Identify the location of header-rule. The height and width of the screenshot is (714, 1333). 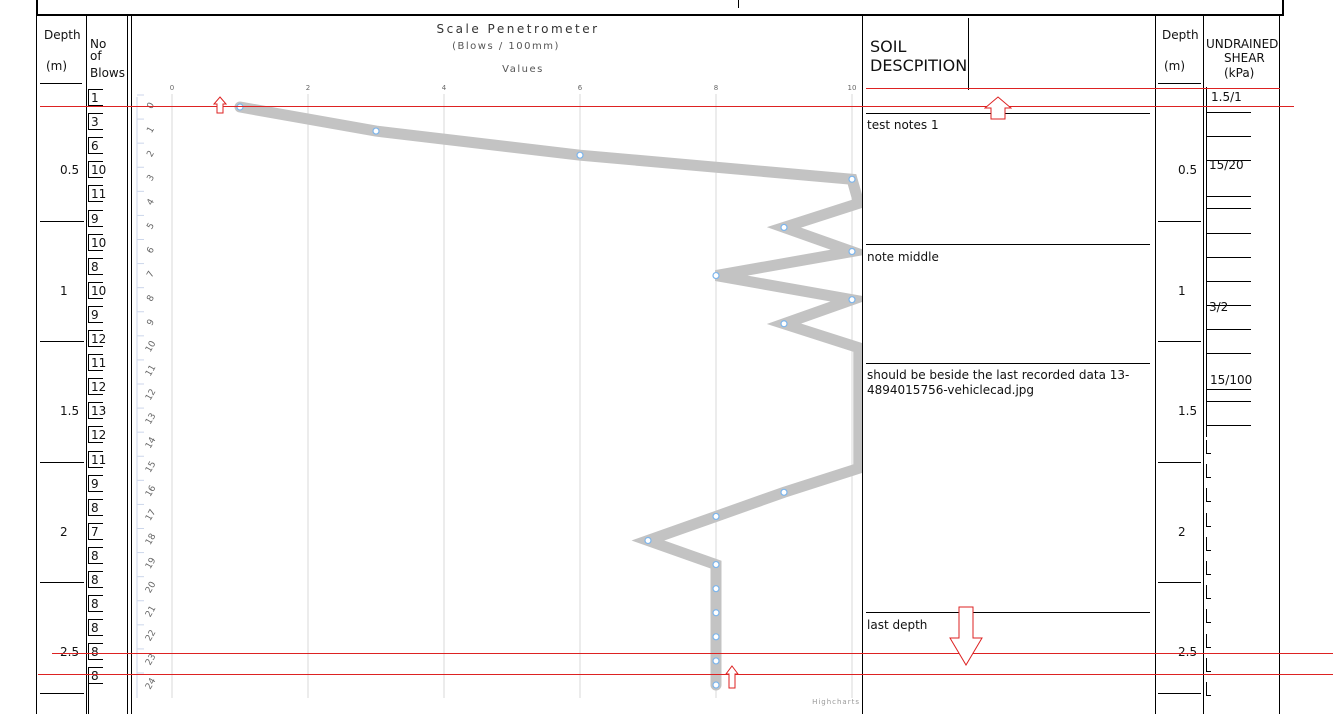
(61, 83).